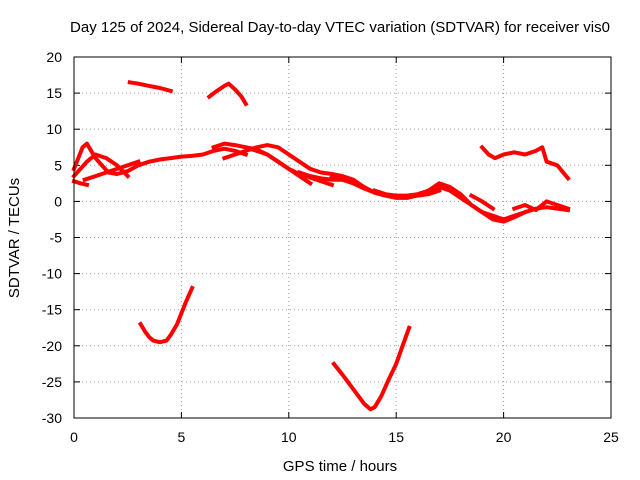 This screenshot has height=480, width=640. I want to click on x-tick-label: 25, so click(611, 437).